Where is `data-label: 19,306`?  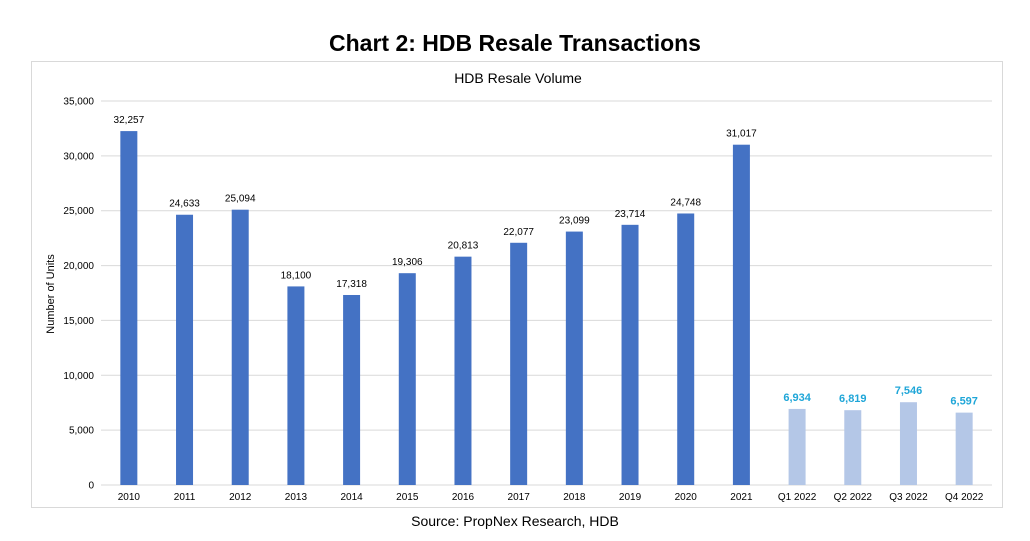 data-label: 19,306 is located at coordinates (407, 262).